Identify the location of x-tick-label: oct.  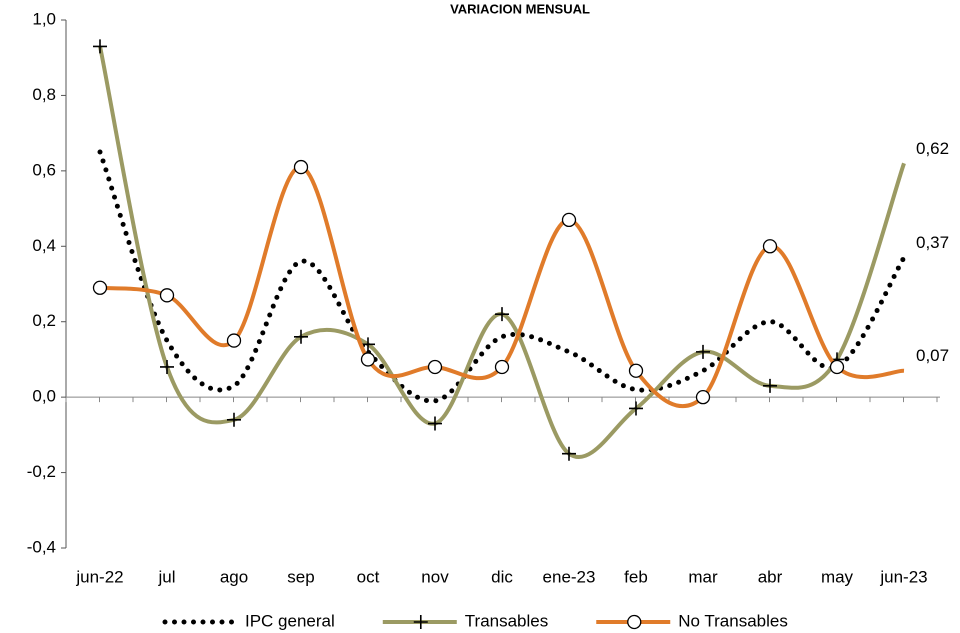
(368, 576).